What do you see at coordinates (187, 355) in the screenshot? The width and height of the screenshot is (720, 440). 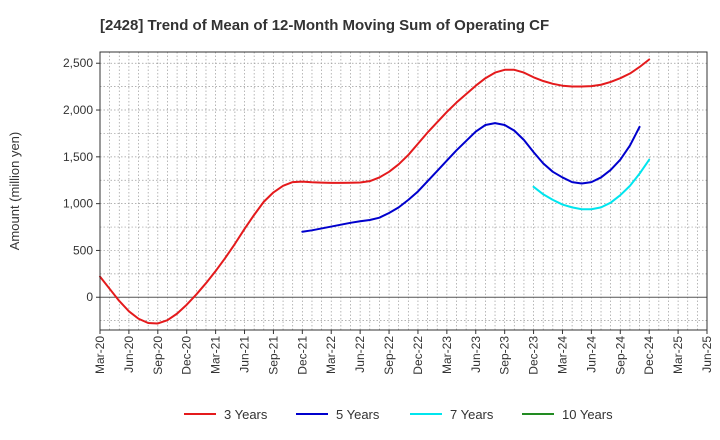 I see `x-tick-label: Dec-20` at bounding box center [187, 355].